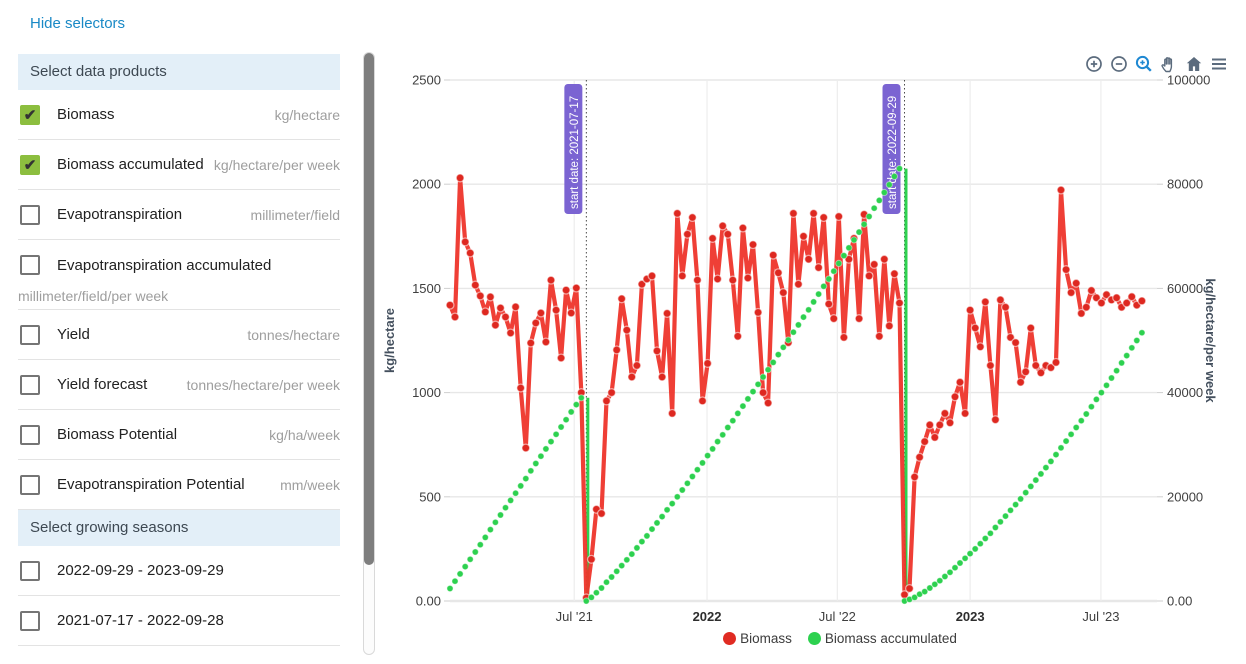 This screenshot has width=1246, height=664. I want to click on y-axis-tick-left: 1000, so click(426, 392).